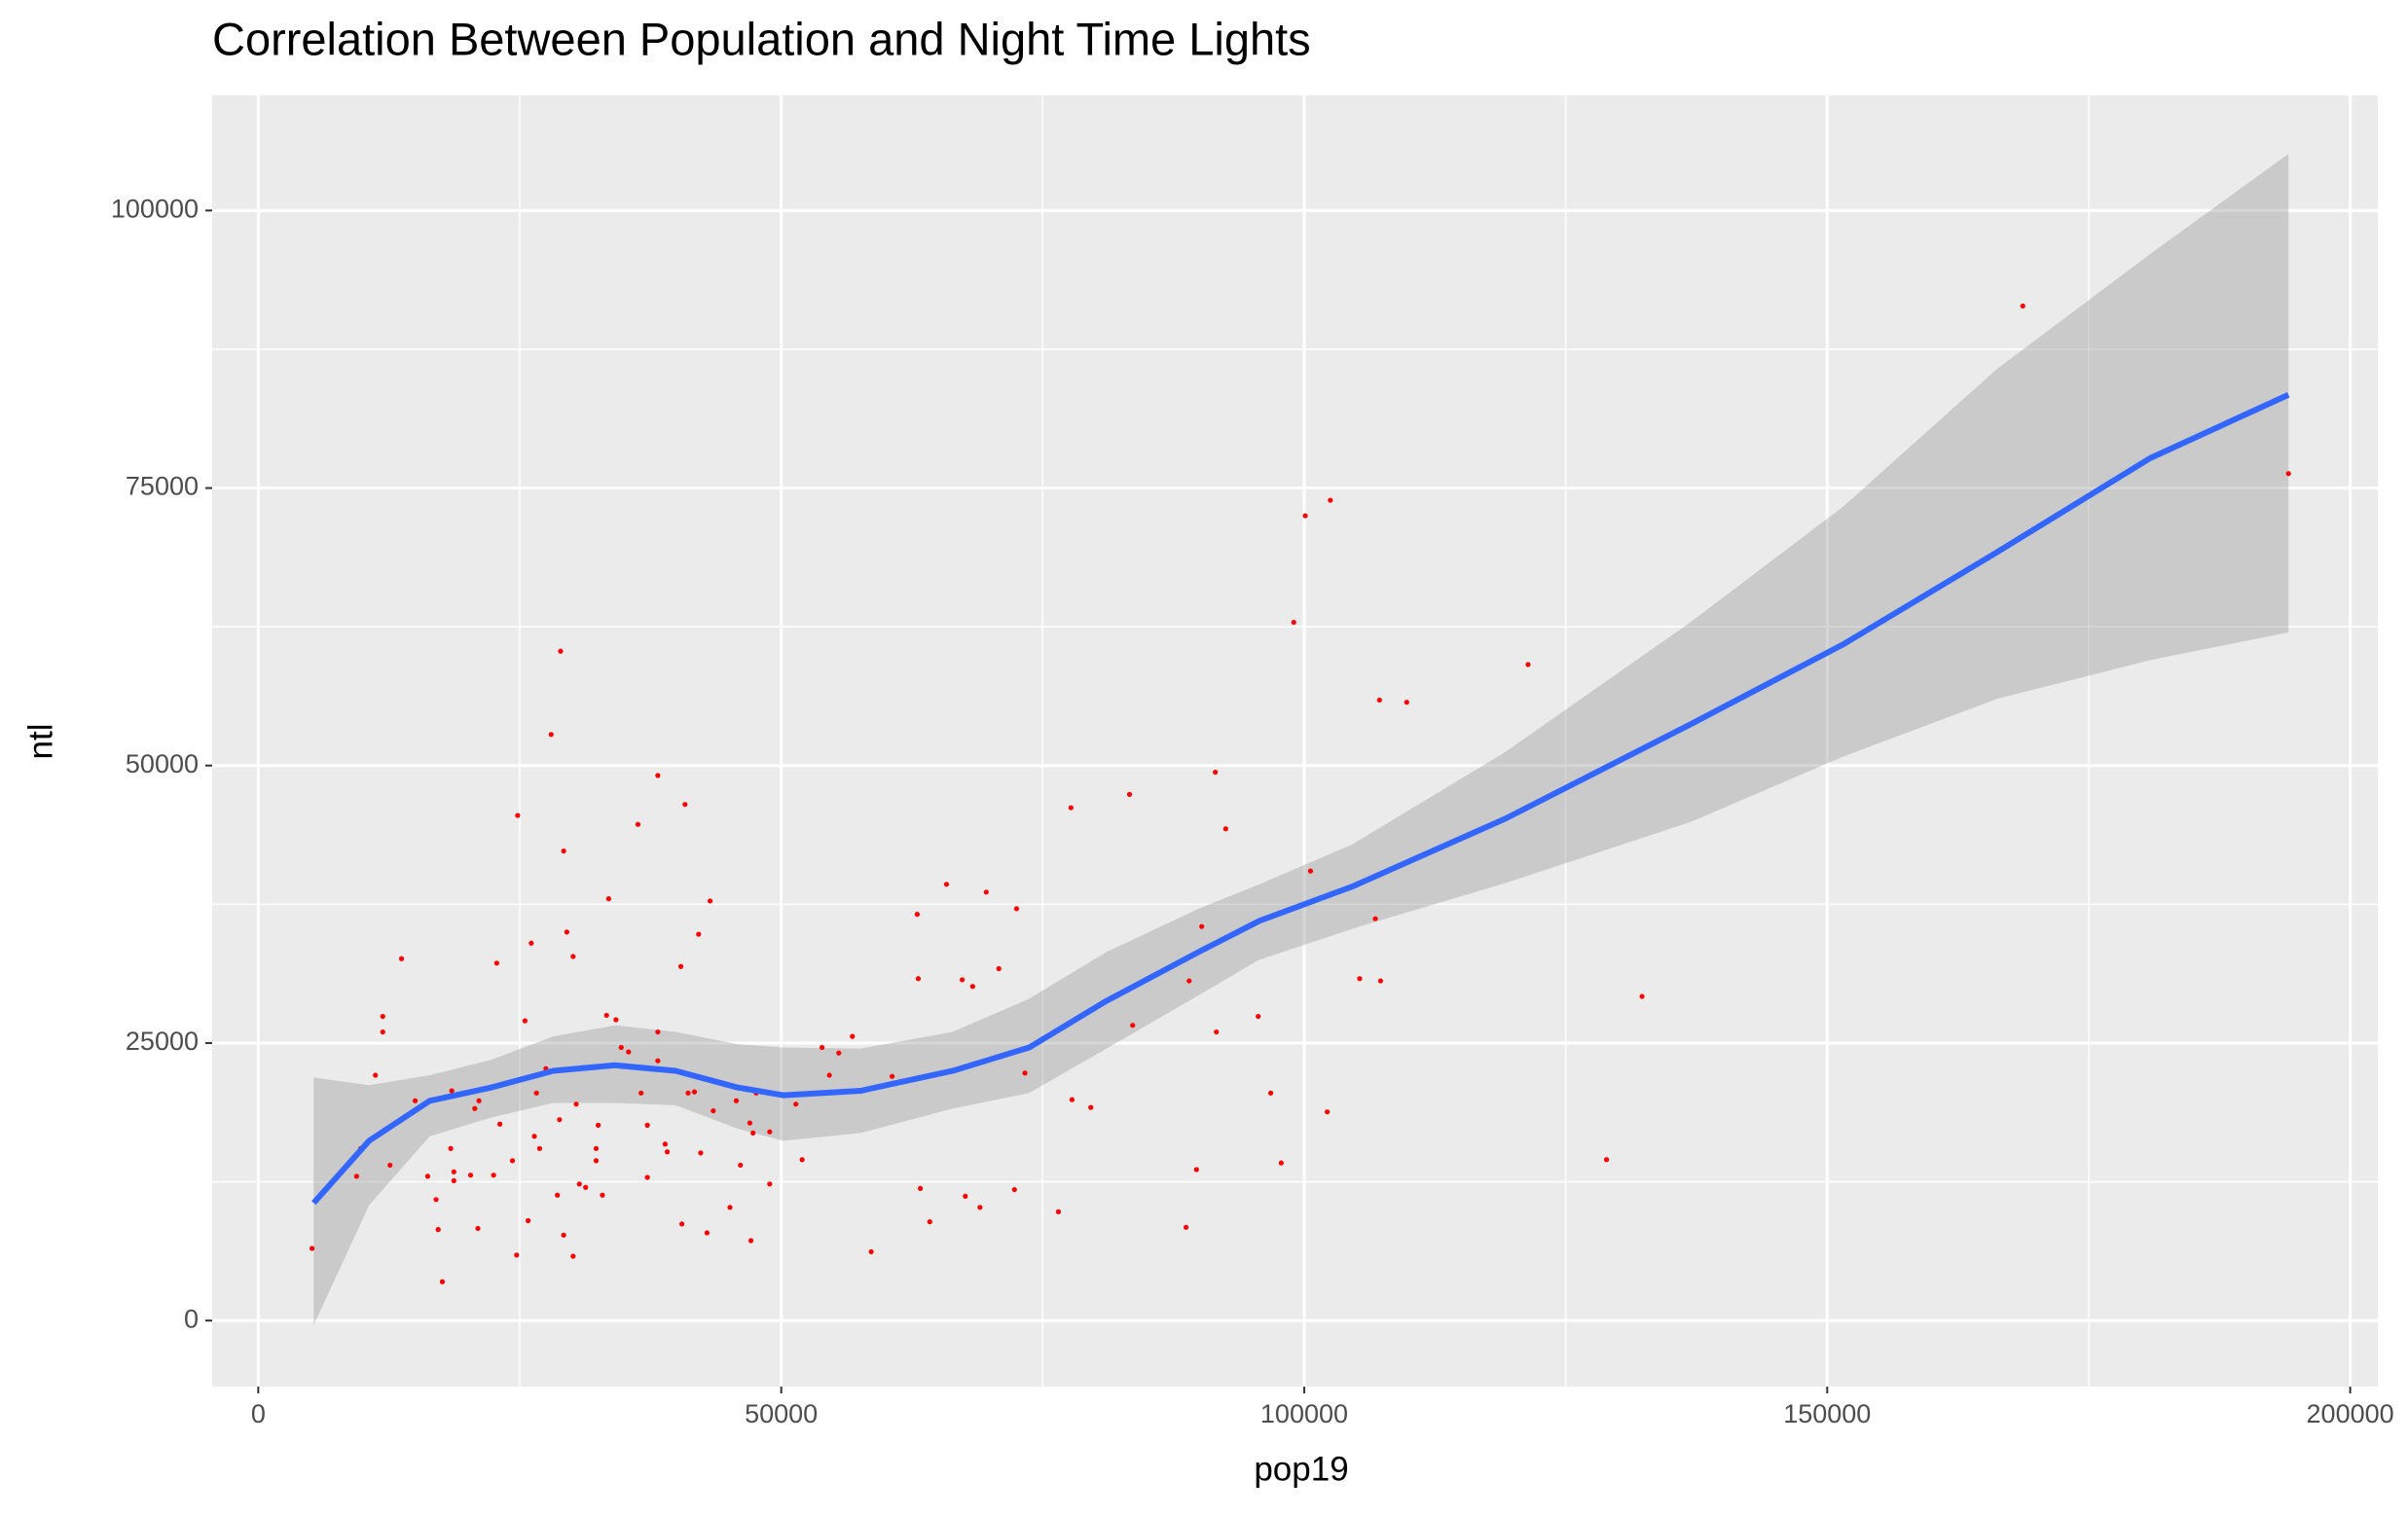 Image resolution: width=2408 pixels, height=1516 pixels. Describe the element at coordinates (191, 1318) in the screenshot. I see `y-tick-label: 0` at that location.